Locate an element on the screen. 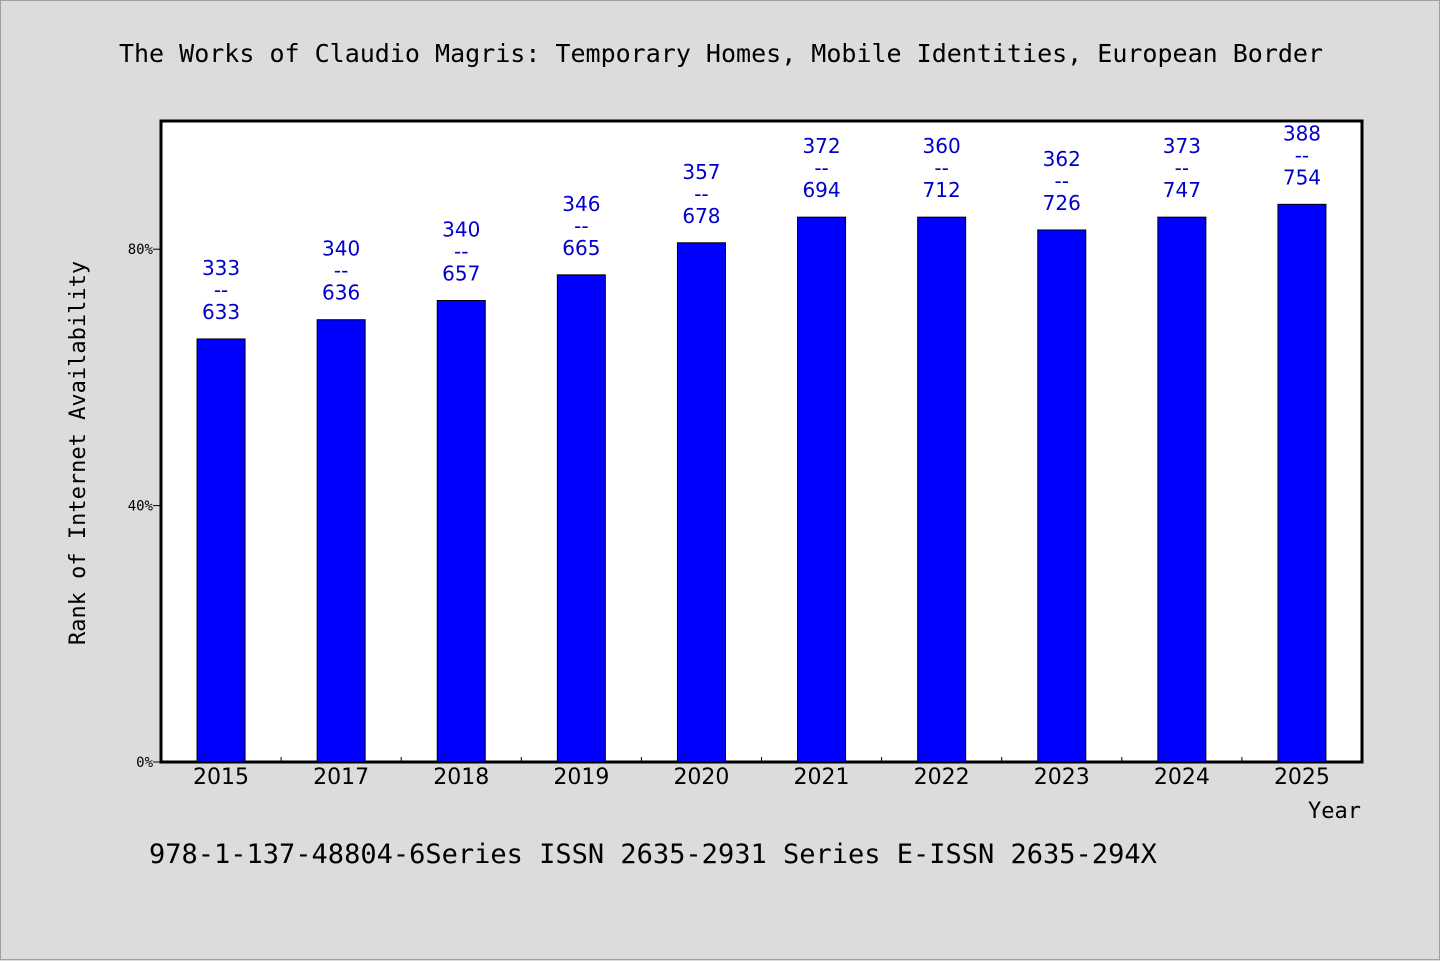  x-tick-label-2024: 2024 is located at coordinates (1182, 777).